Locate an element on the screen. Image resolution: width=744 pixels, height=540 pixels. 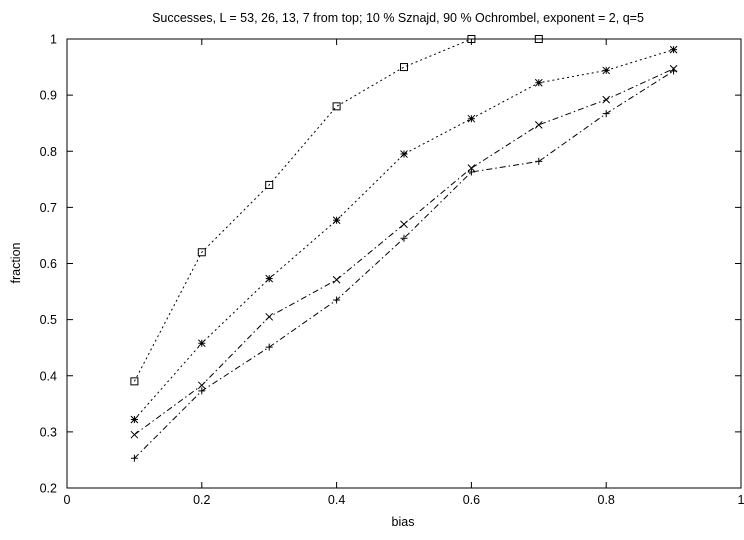
x-tick-label: 0.6 is located at coordinates (471, 500).